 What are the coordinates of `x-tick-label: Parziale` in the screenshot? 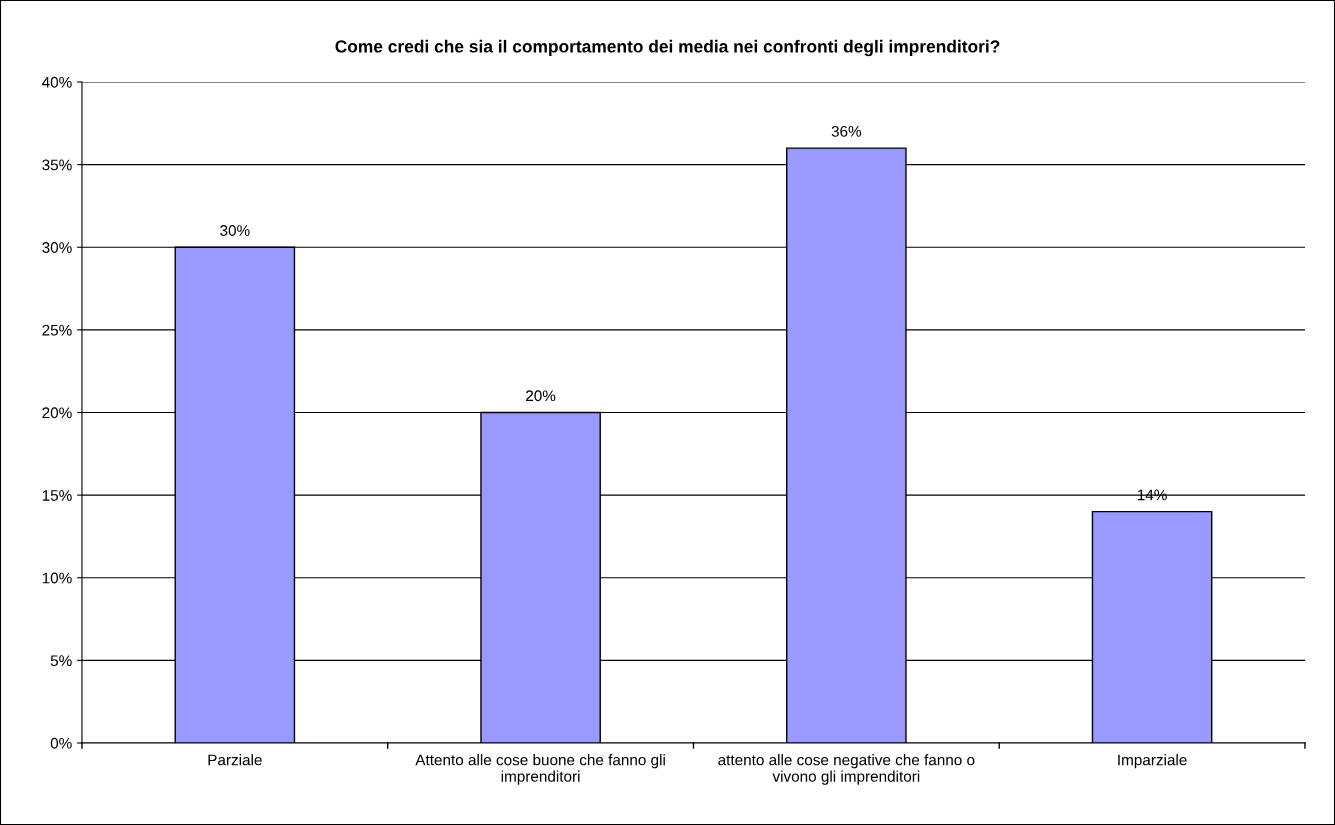 It's located at (235, 760).